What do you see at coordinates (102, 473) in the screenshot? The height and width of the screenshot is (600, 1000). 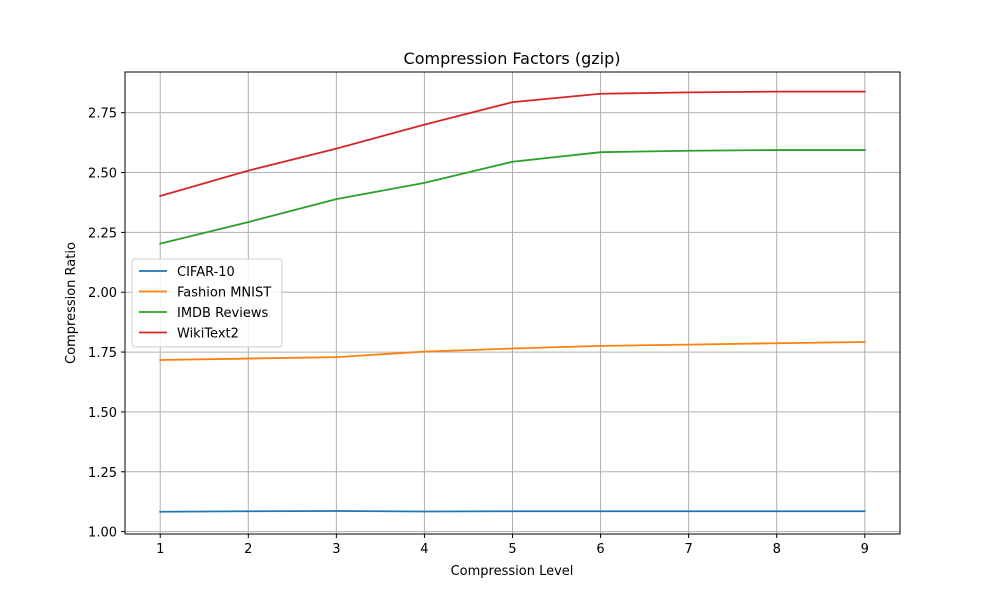 I see `y-tick-label: 1.25` at bounding box center [102, 473].